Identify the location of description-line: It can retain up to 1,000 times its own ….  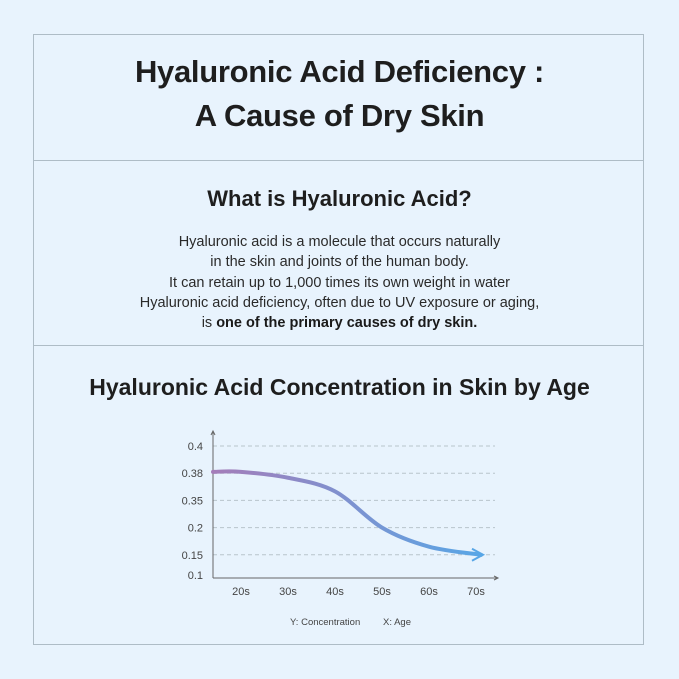
(339, 282).